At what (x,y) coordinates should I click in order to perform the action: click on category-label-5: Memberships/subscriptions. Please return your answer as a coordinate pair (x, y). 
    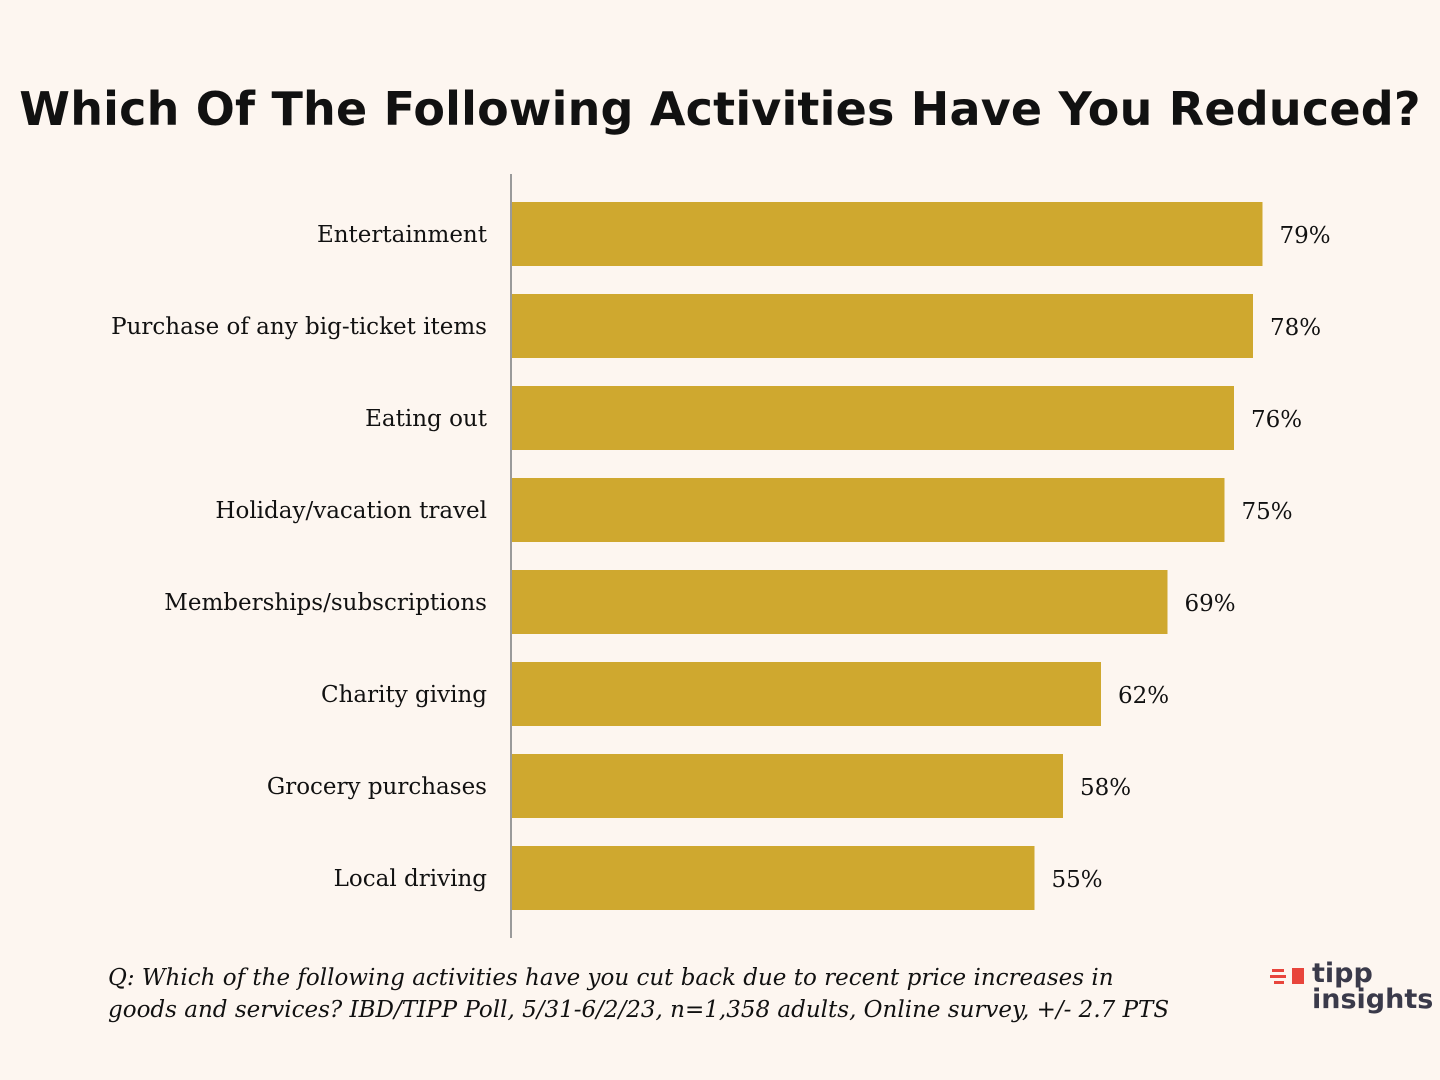
    Looking at the image, I should click on (325, 603).